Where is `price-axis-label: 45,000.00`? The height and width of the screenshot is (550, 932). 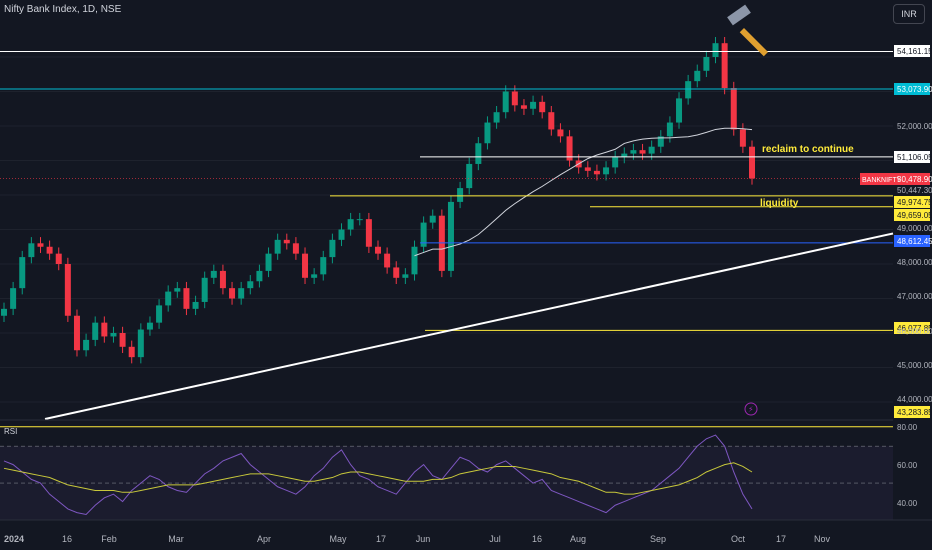
price-axis-label: 45,000.00 is located at coordinates (914, 365).